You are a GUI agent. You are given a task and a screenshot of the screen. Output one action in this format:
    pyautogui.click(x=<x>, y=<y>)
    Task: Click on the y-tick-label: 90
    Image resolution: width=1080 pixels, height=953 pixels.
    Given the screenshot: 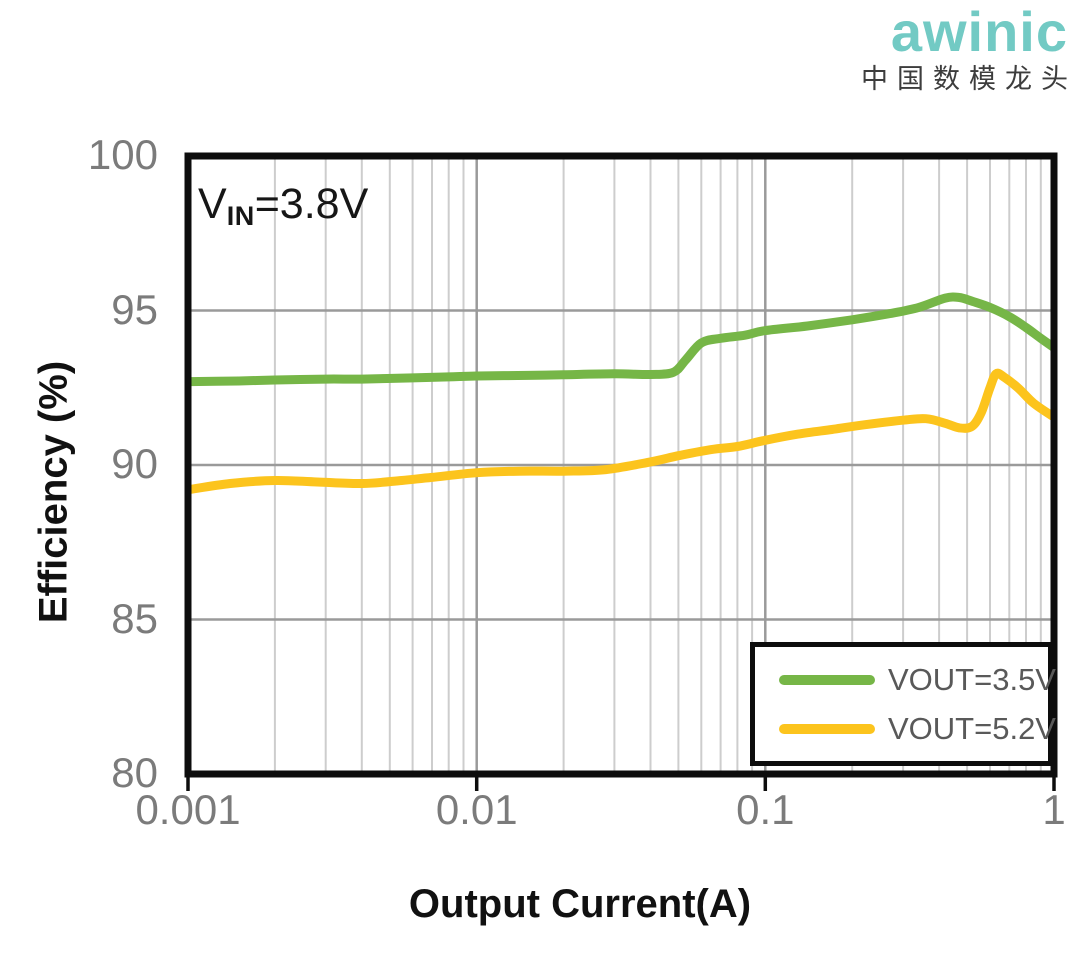 What is the action you would take?
    pyautogui.click(x=134, y=464)
    